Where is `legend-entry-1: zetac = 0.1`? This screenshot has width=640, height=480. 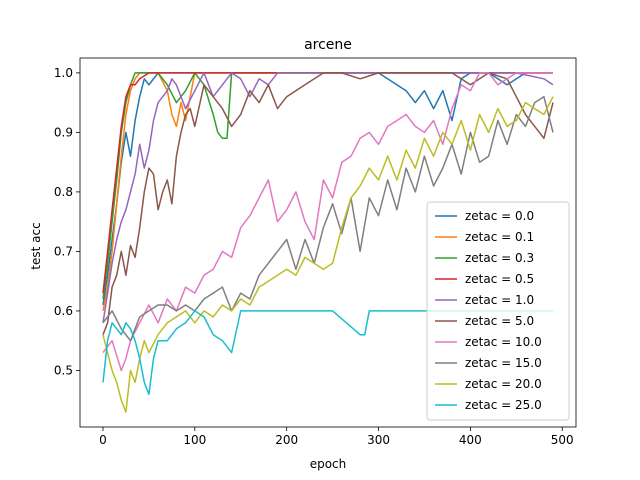 legend-entry-1: zetac = 0.1 is located at coordinates (499, 237).